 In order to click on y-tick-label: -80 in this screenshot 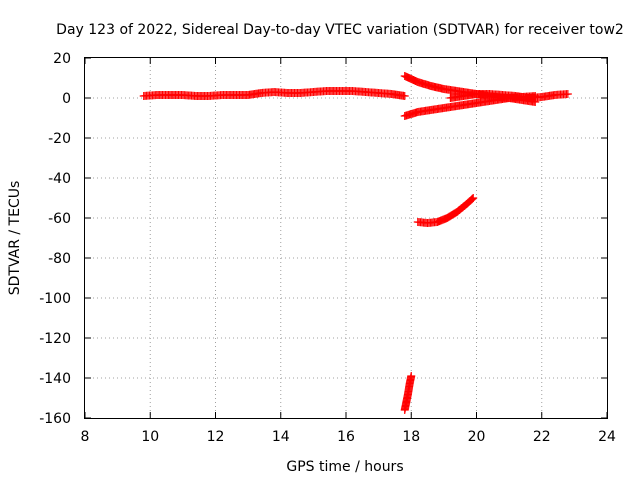, I will do `click(59, 259)`.